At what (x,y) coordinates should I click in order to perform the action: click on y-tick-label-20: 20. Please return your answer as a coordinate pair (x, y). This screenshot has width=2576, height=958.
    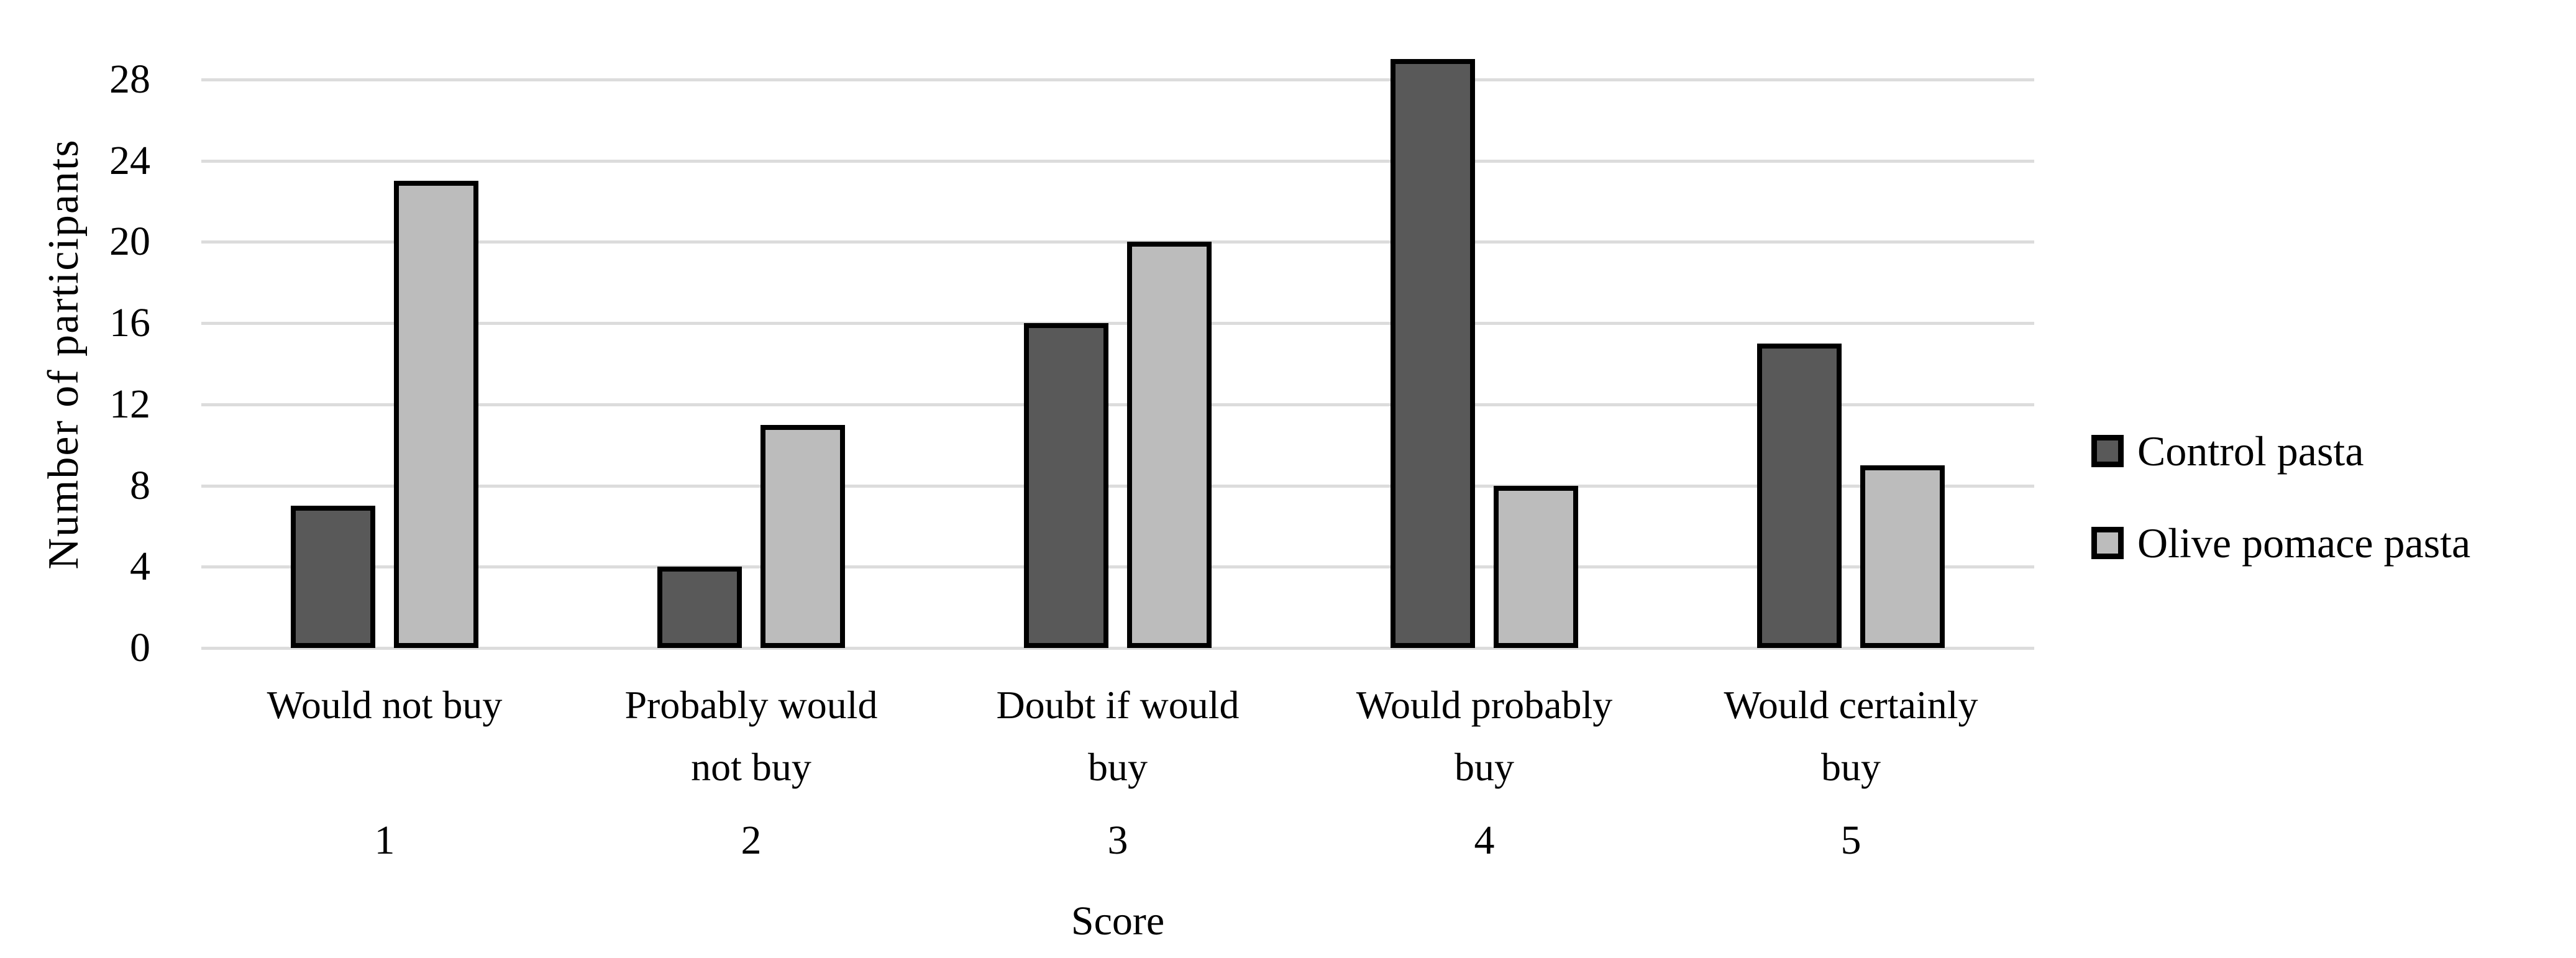
    Looking at the image, I should click on (129, 242).